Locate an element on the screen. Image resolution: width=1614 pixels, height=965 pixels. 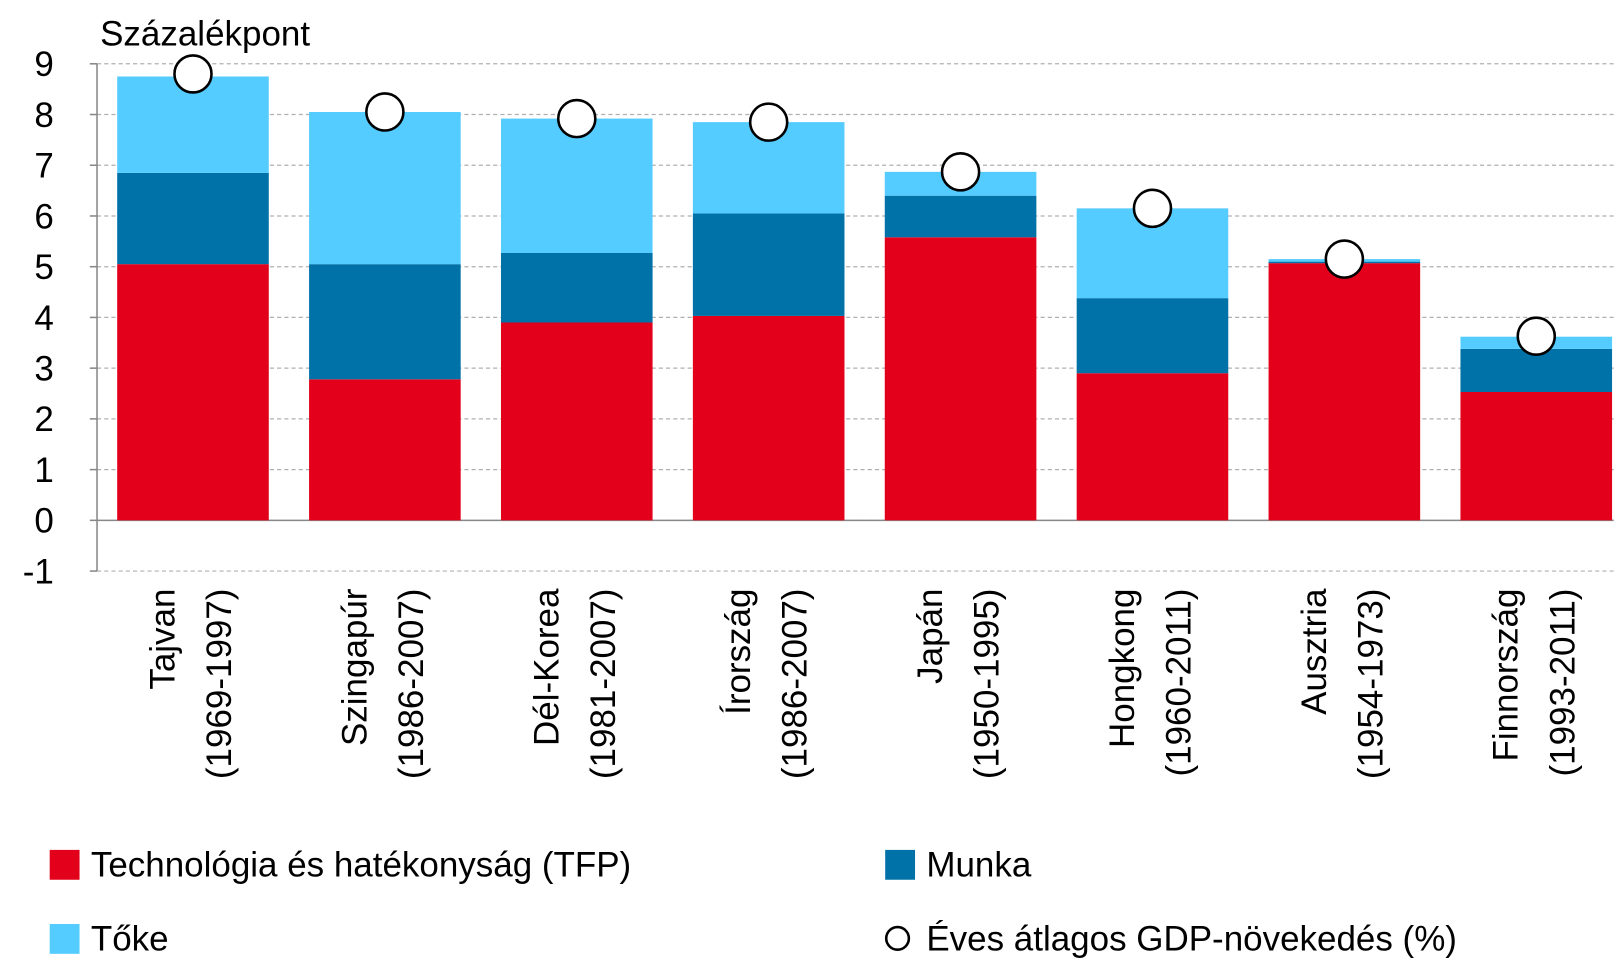
y-tick-label: 6 is located at coordinates (43, 216).